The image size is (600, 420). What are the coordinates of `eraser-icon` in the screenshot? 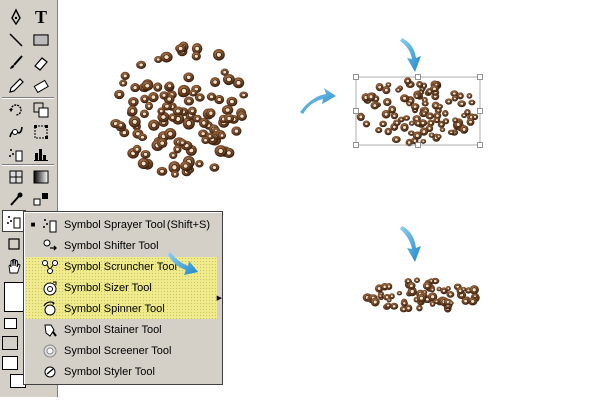 It's located at (41, 64).